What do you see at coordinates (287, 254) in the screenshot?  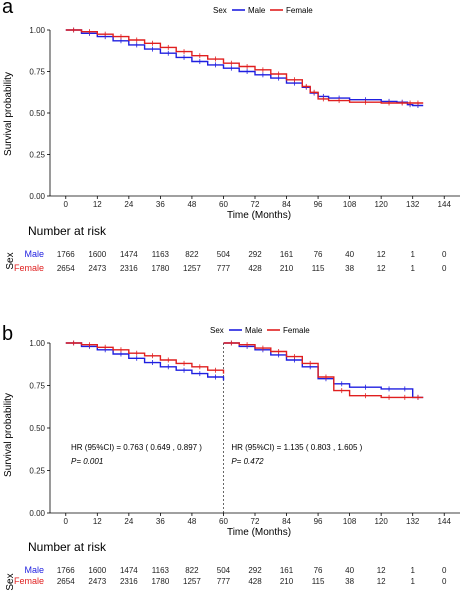 I see `panel-a-risk-count-male: 161` at bounding box center [287, 254].